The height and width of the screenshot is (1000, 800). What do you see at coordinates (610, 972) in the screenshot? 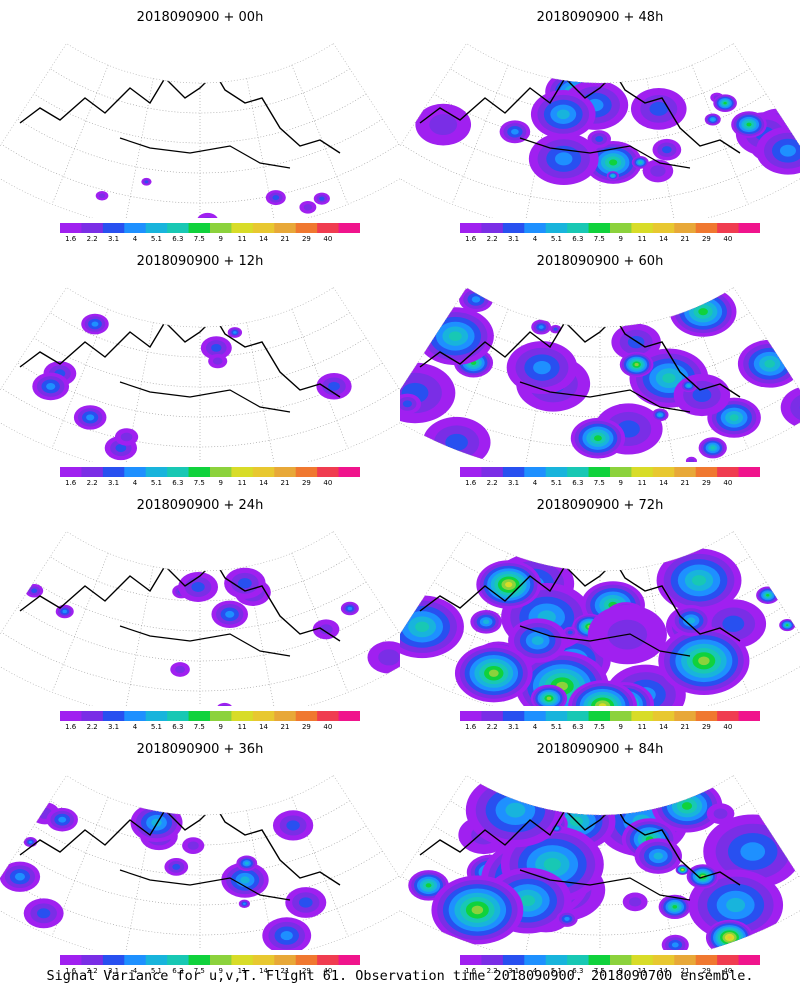
I see `colorbar-labels: 1.6 2.2 3.1 4 5.1 6.3 7.5 9 11 14 21 29 40` at bounding box center [610, 972].